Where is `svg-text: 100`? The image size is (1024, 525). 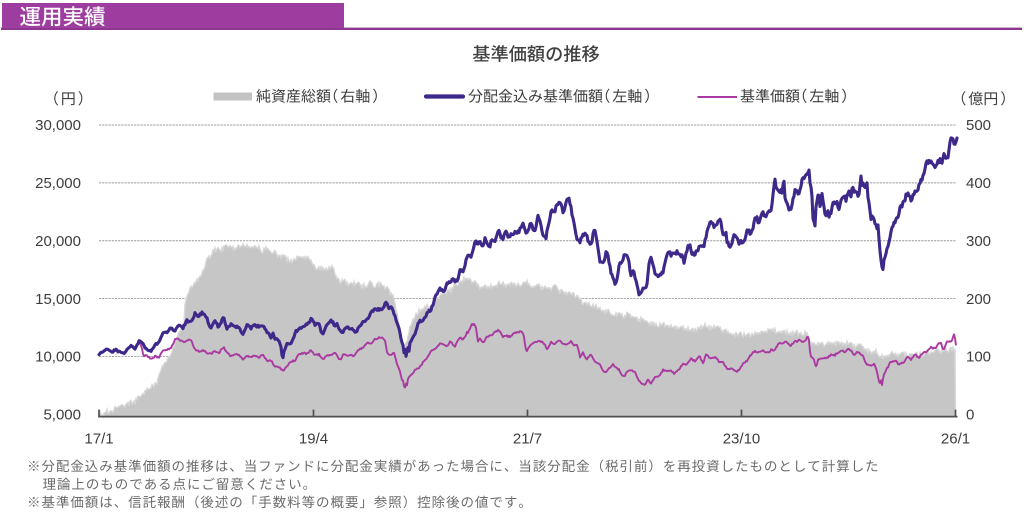
svg-text: 100 is located at coordinates (978, 357).